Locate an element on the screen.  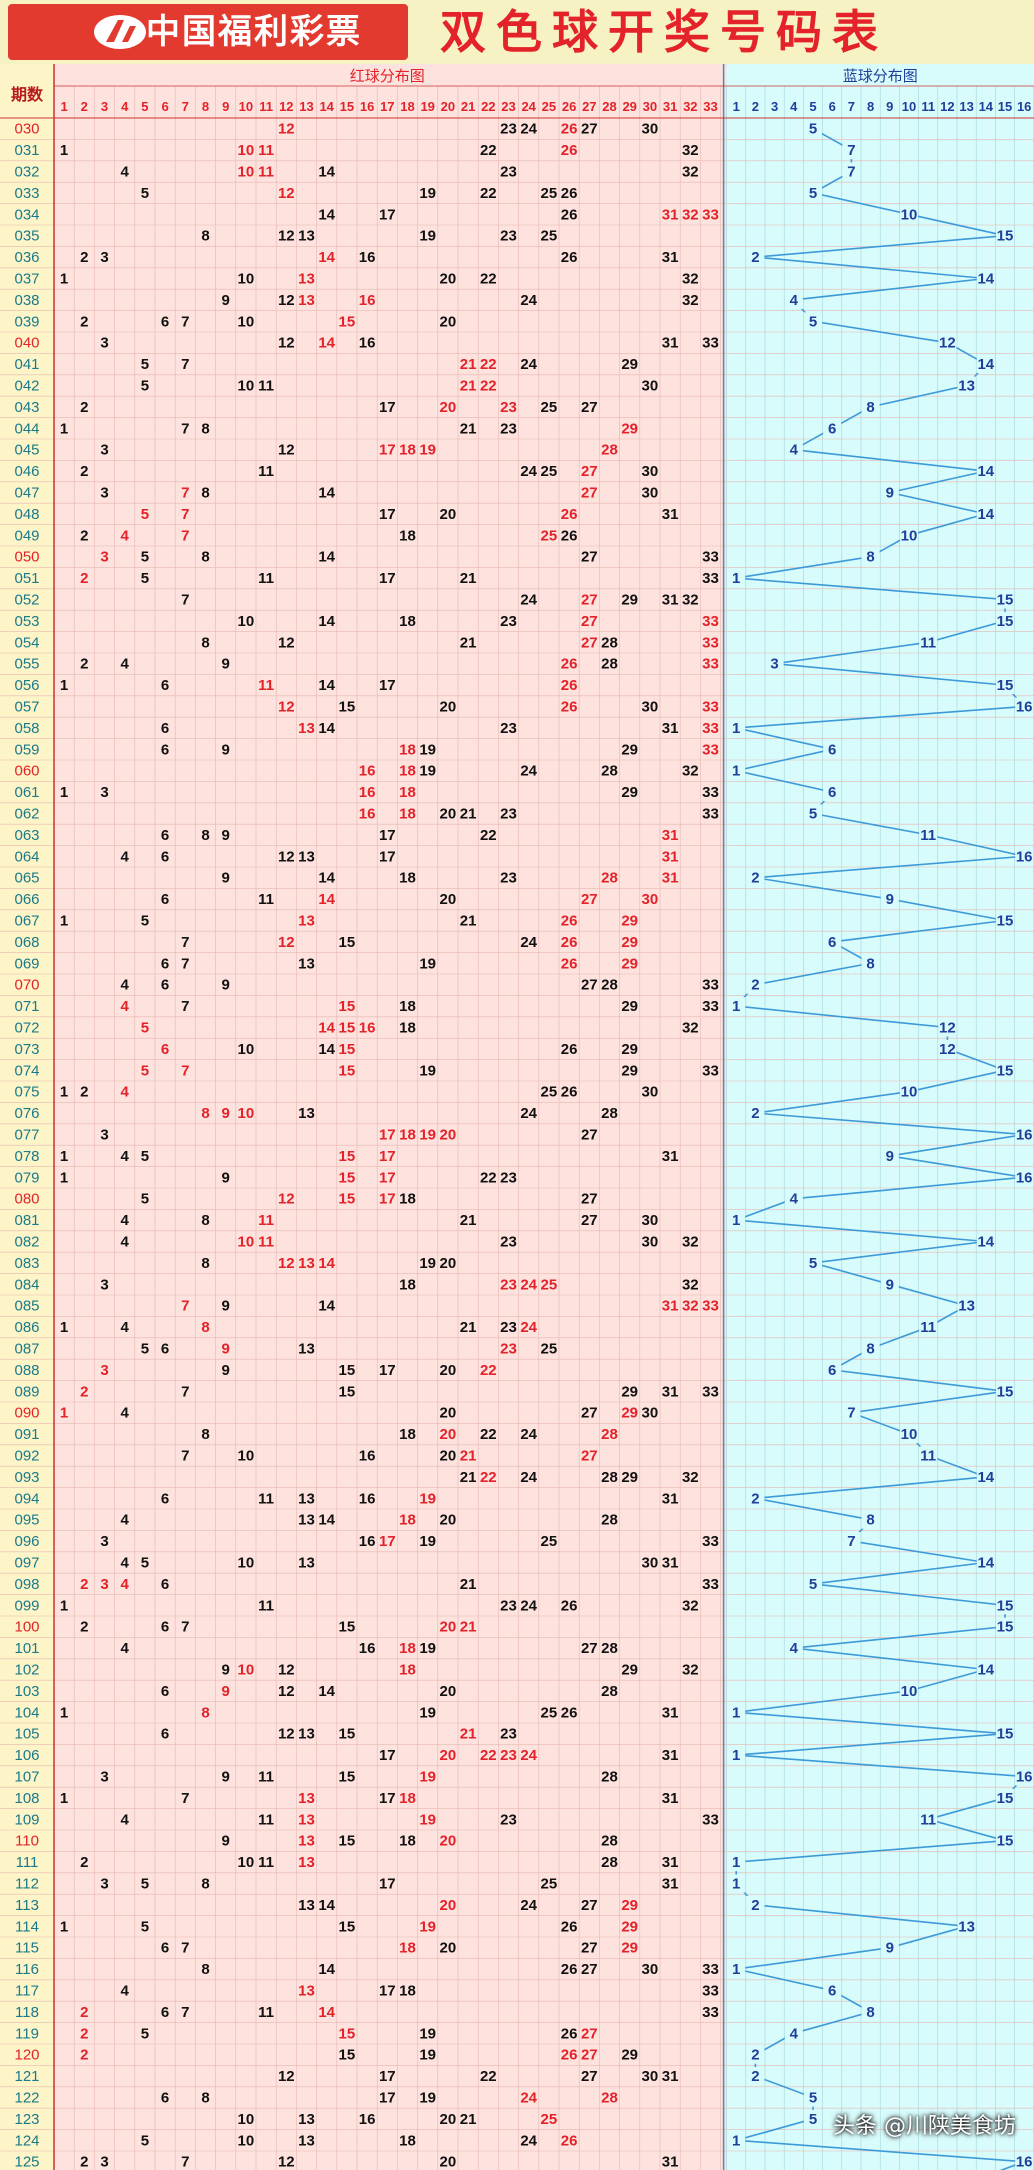
period-label: 059 is located at coordinates (26, 749).